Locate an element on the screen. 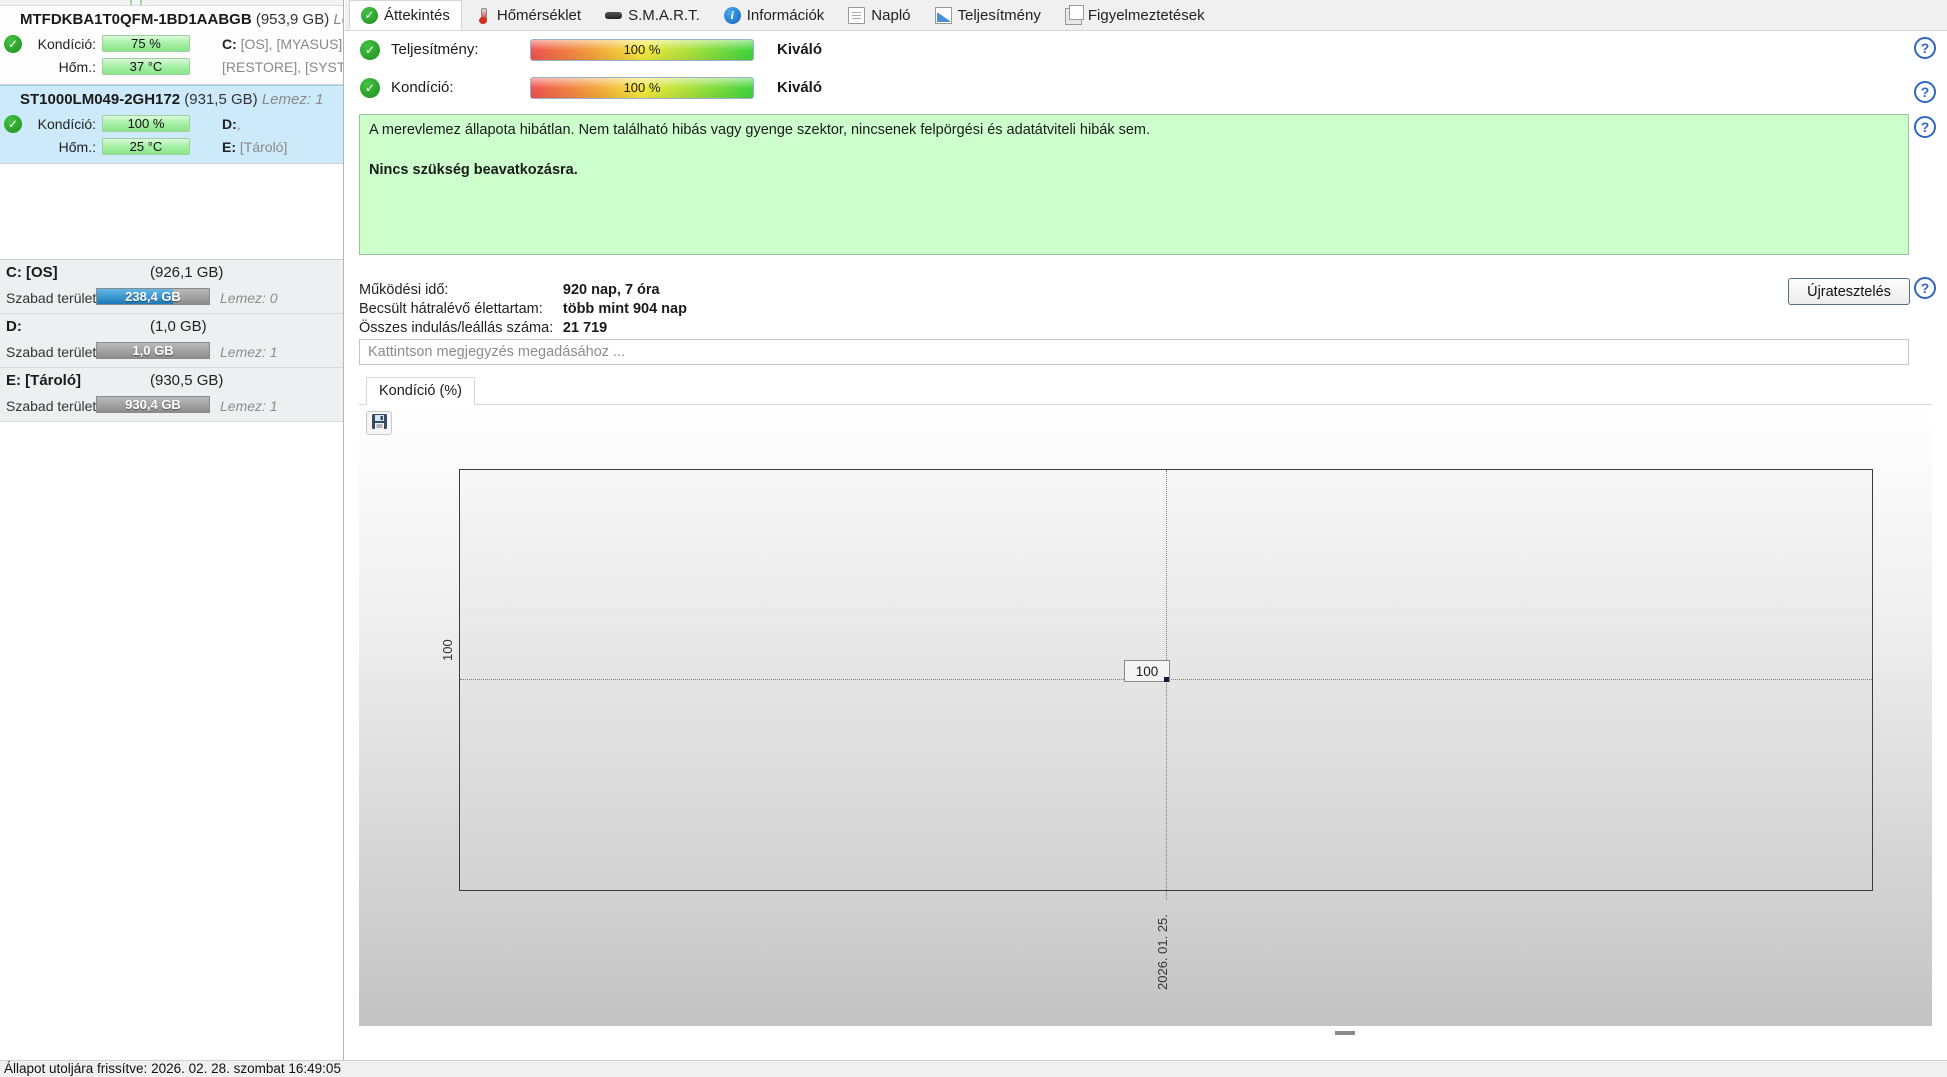 The image size is (1947, 1077). free-space-bar: 238,4 GB is located at coordinates (153, 296).